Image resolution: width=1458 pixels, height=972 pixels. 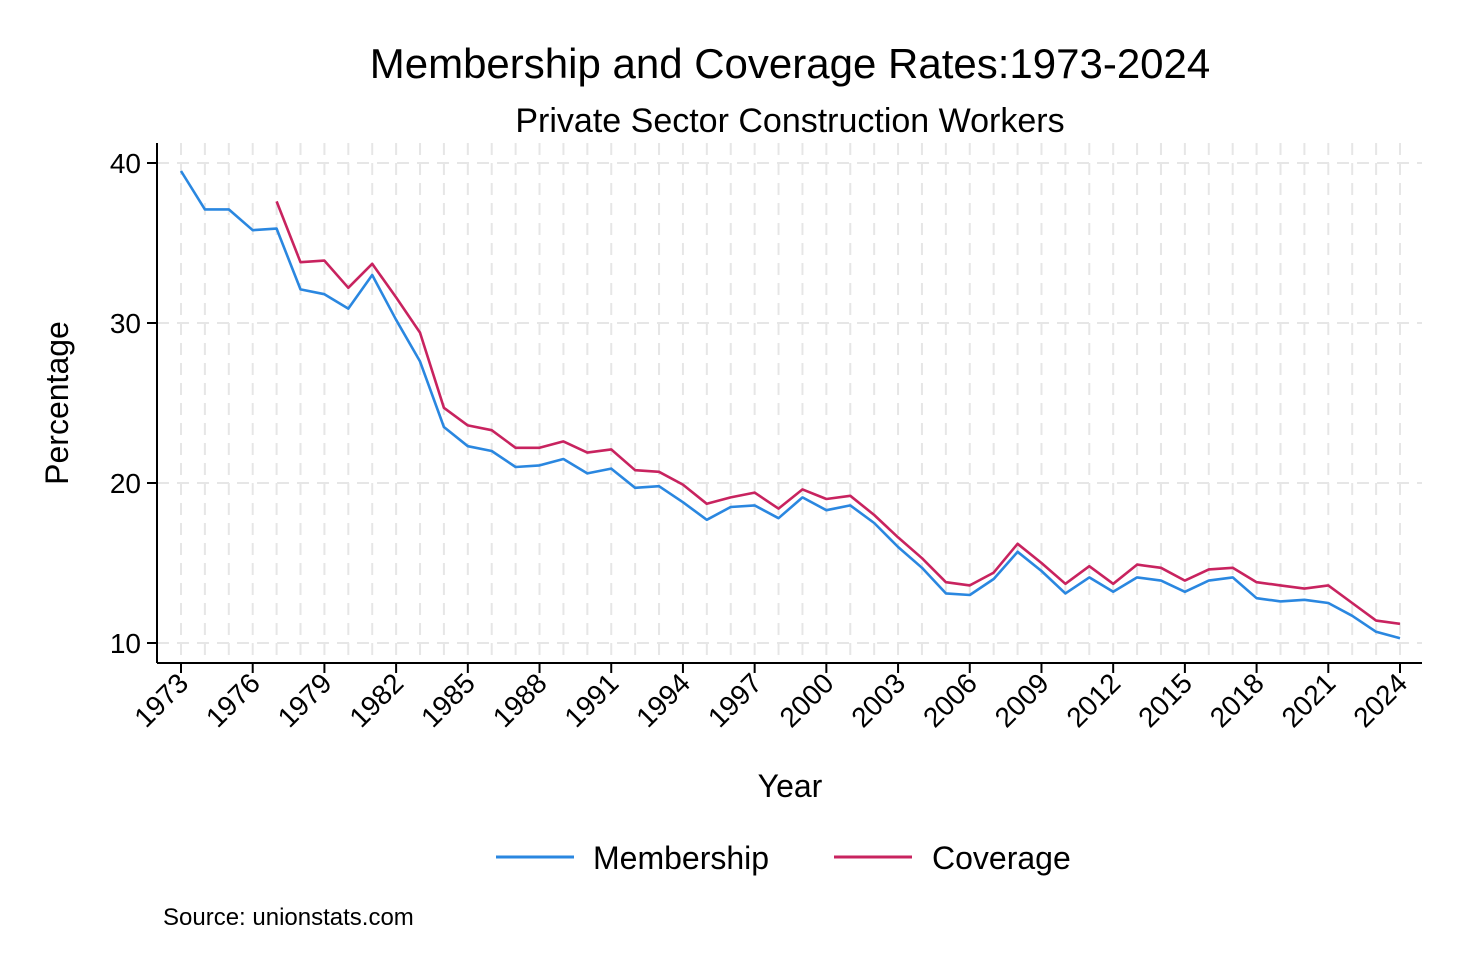 What do you see at coordinates (790, 786) in the screenshot?
I see `x-axis-title: Year` at bounding box center [790, 786].